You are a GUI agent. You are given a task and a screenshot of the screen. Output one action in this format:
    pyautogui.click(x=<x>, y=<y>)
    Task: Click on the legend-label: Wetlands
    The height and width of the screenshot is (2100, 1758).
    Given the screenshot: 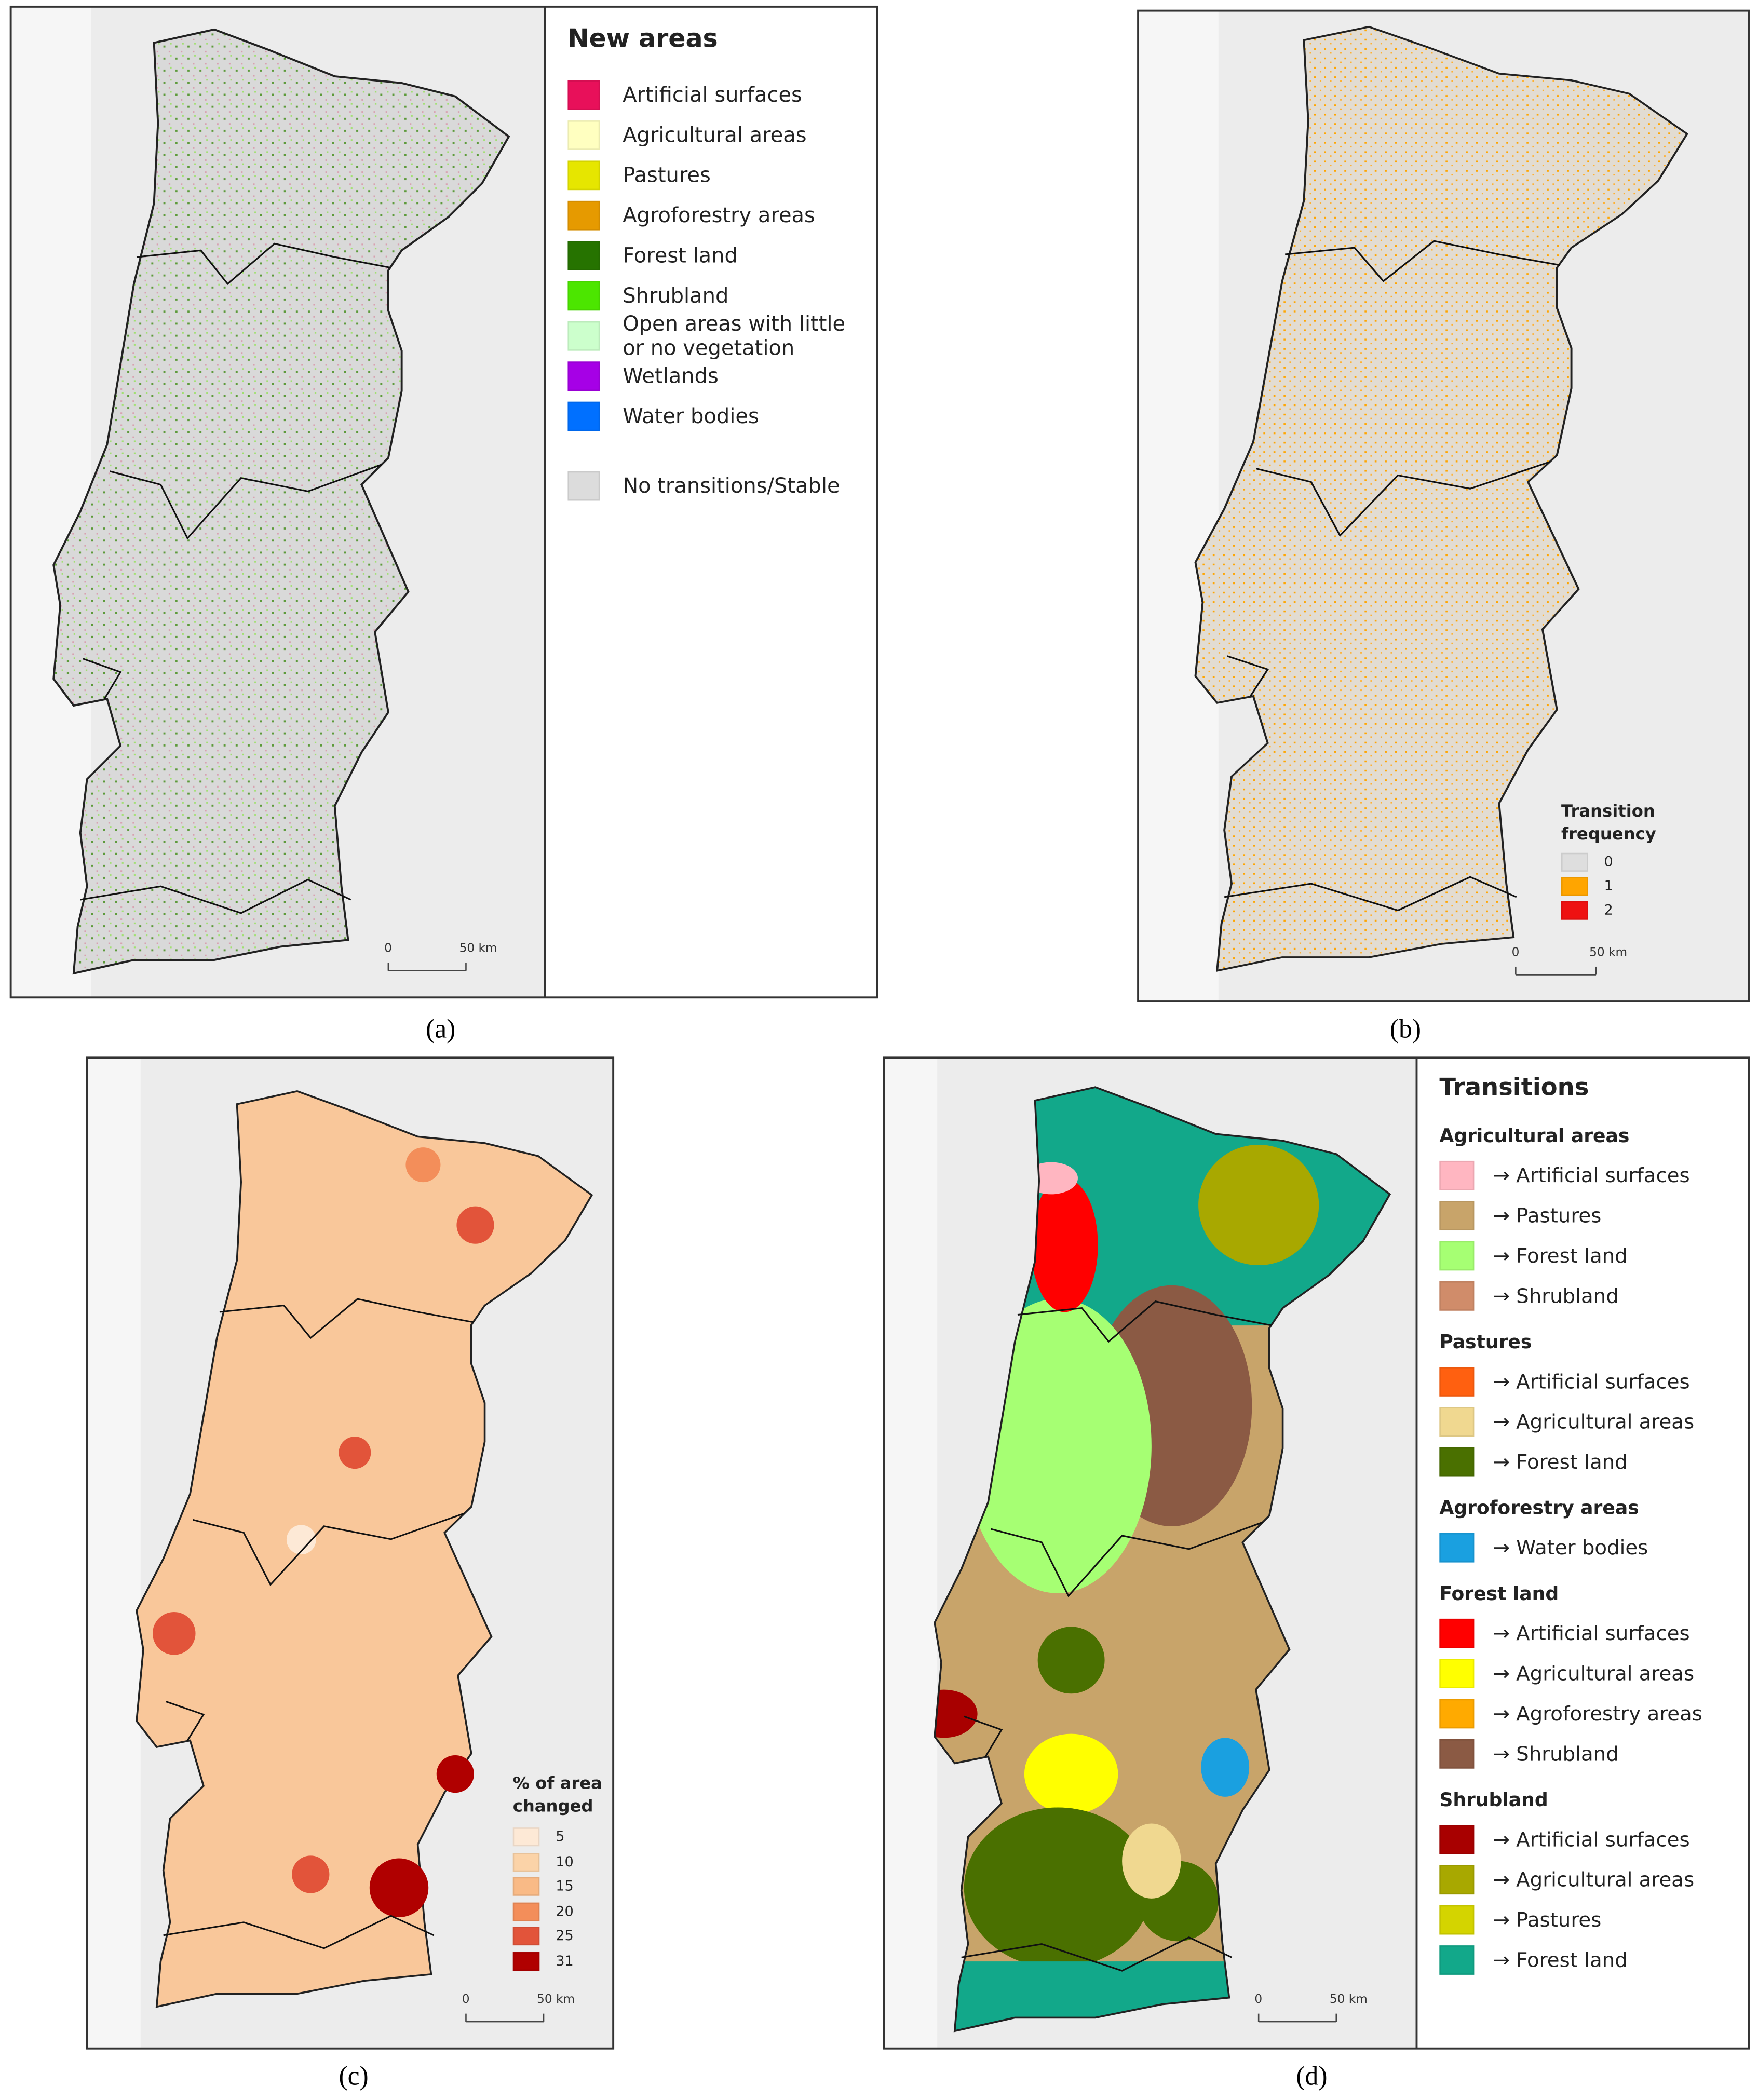 What is the action you would take?
    pyautogui.click(x=671, y=376)
    